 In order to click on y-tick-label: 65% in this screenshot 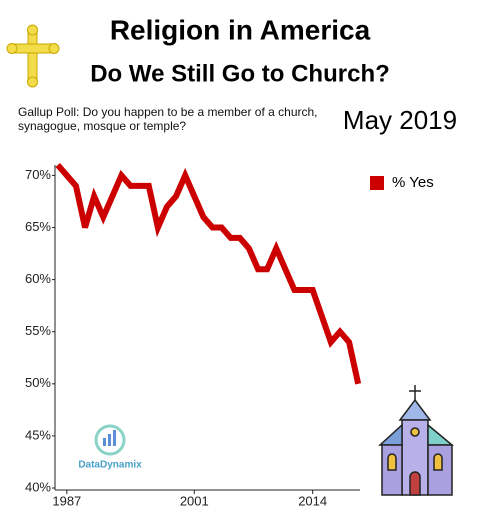, I will do `click(38, 226)`.